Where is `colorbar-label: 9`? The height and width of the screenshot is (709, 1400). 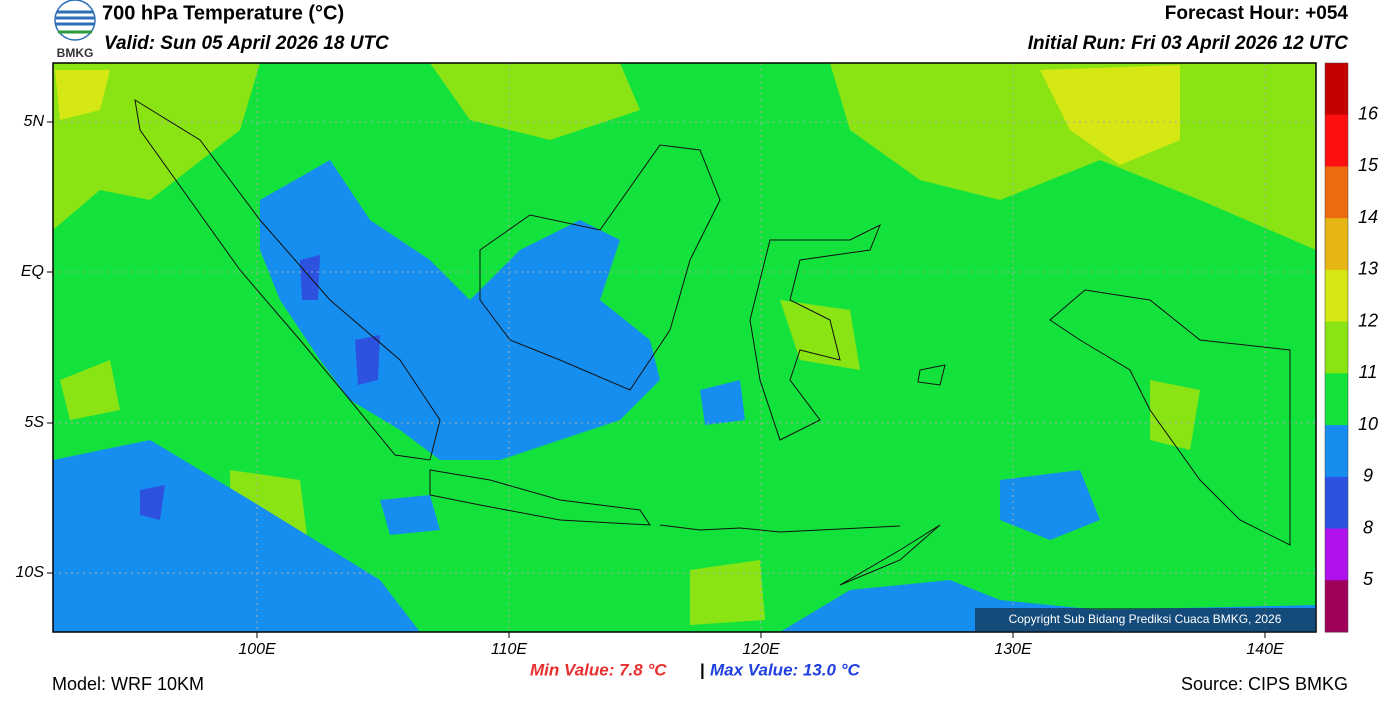
colorbar-label: 9 is located at coordinates (1368, 476).